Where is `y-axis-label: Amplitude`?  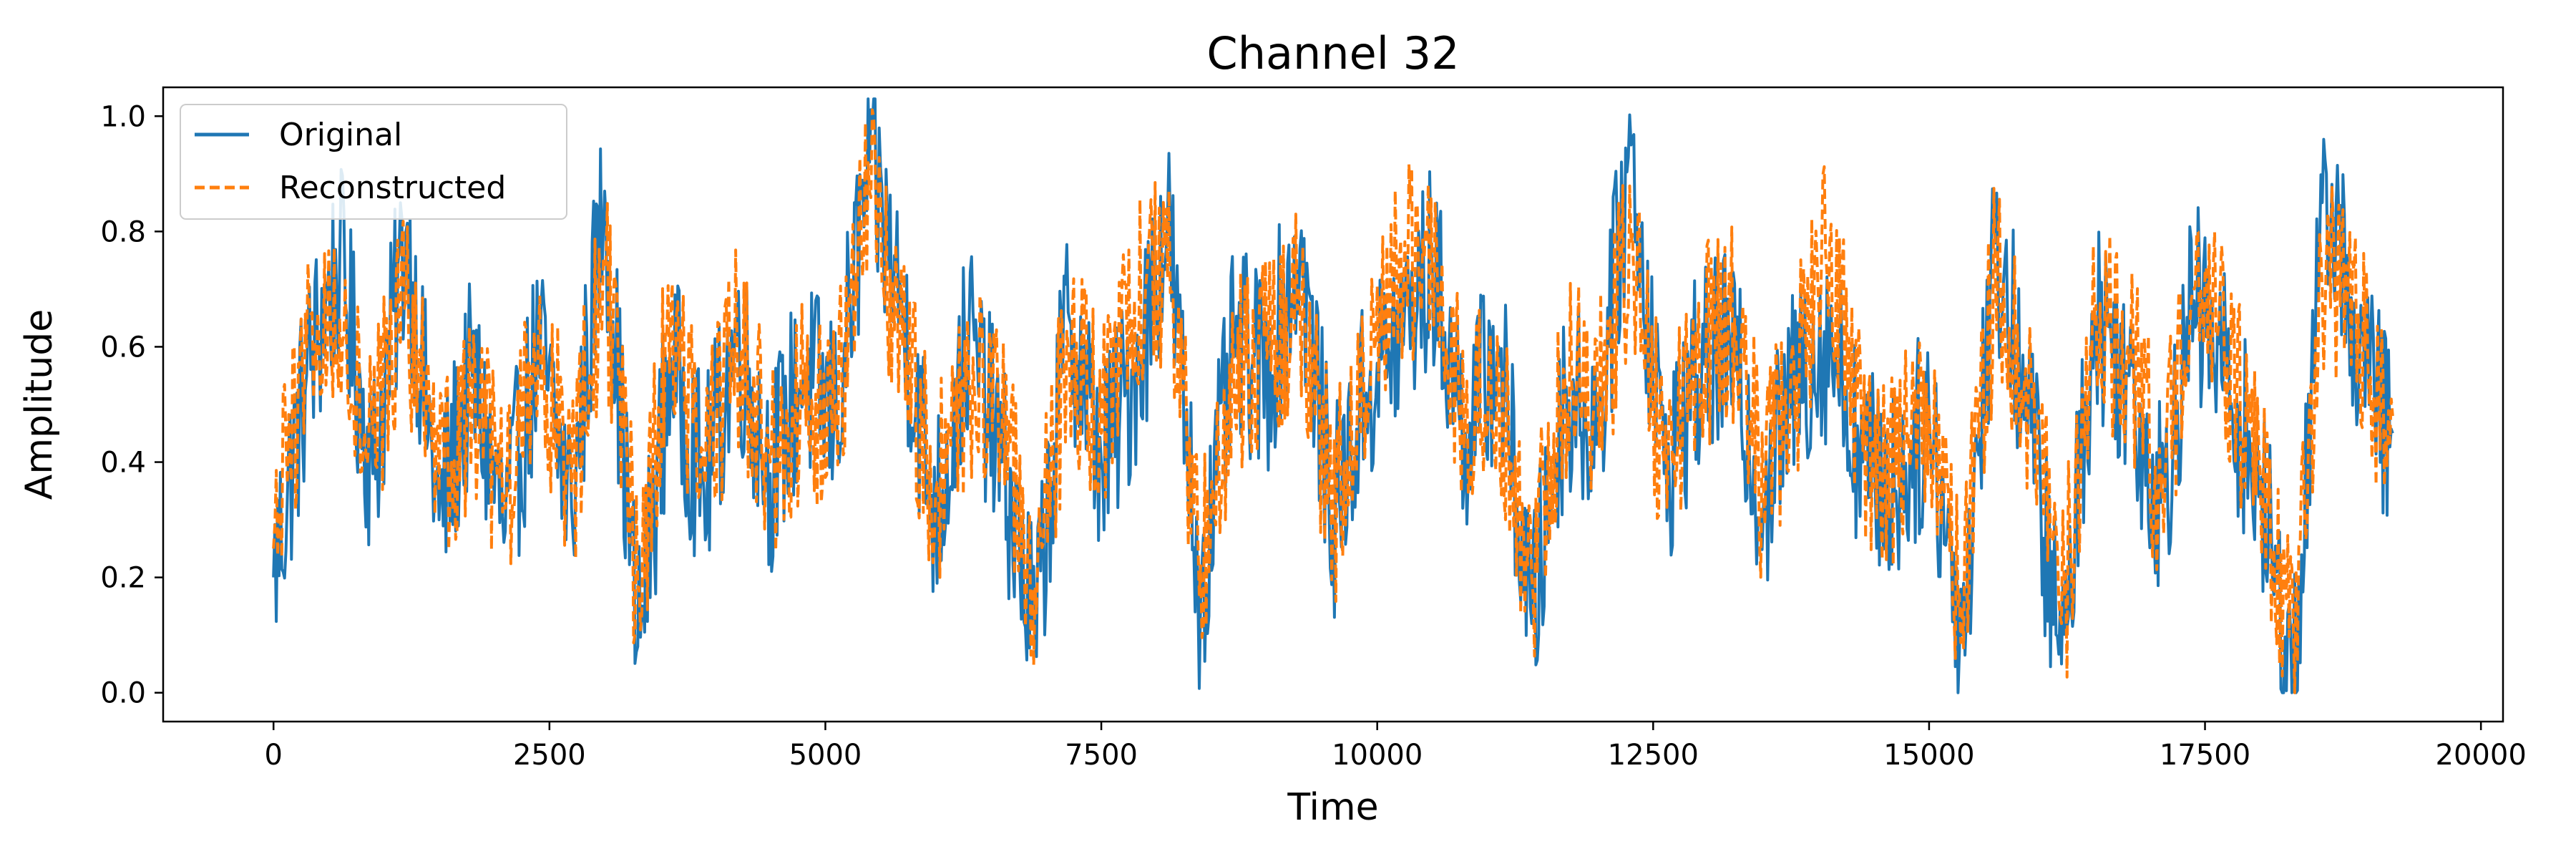
y-axis-label: Amplitude is located at coordinates (39, 404).